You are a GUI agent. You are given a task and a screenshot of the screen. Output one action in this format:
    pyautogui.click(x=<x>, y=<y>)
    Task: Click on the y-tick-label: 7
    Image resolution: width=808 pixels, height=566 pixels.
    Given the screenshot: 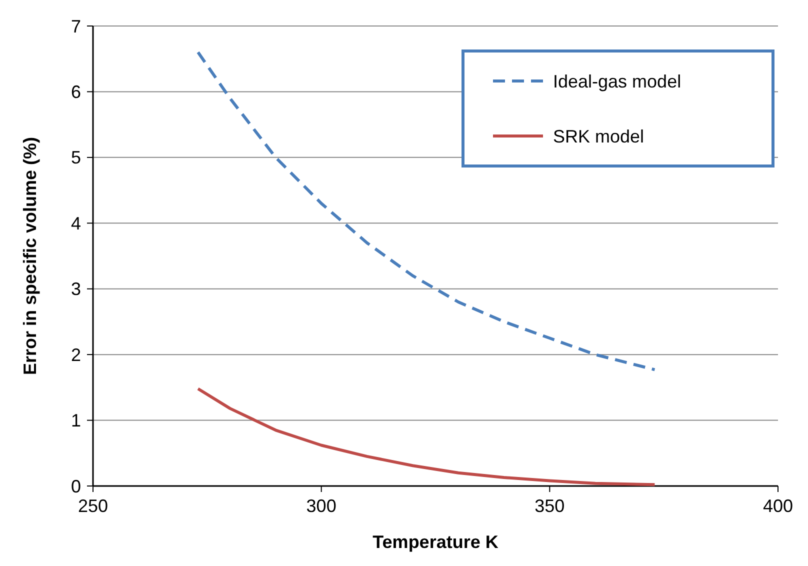 What is the action you would take?
    pyautogui.click(x=75, y=26)
    